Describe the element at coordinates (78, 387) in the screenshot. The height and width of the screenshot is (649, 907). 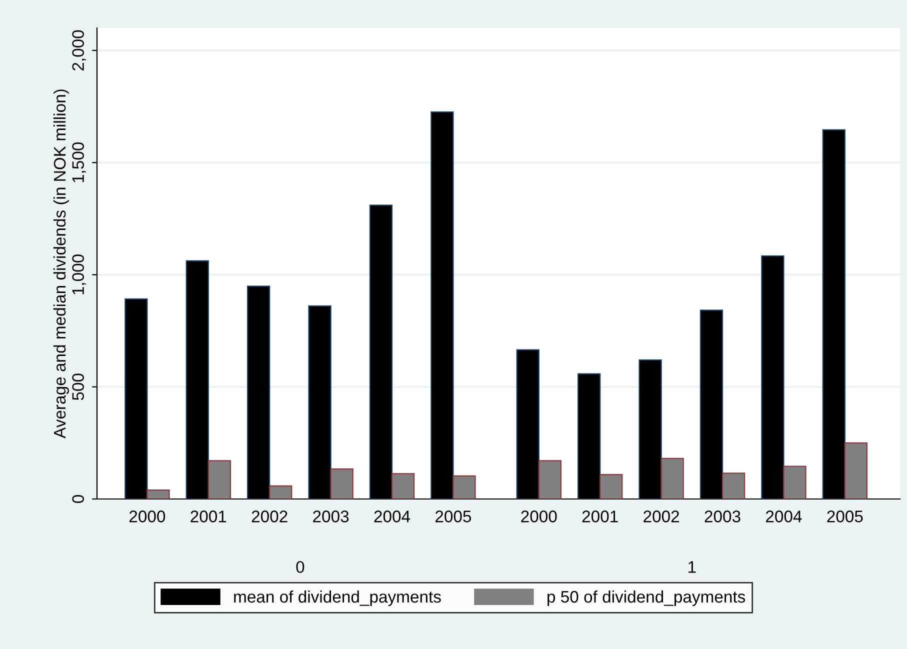
I see `y-tick-label: 500` at that location.